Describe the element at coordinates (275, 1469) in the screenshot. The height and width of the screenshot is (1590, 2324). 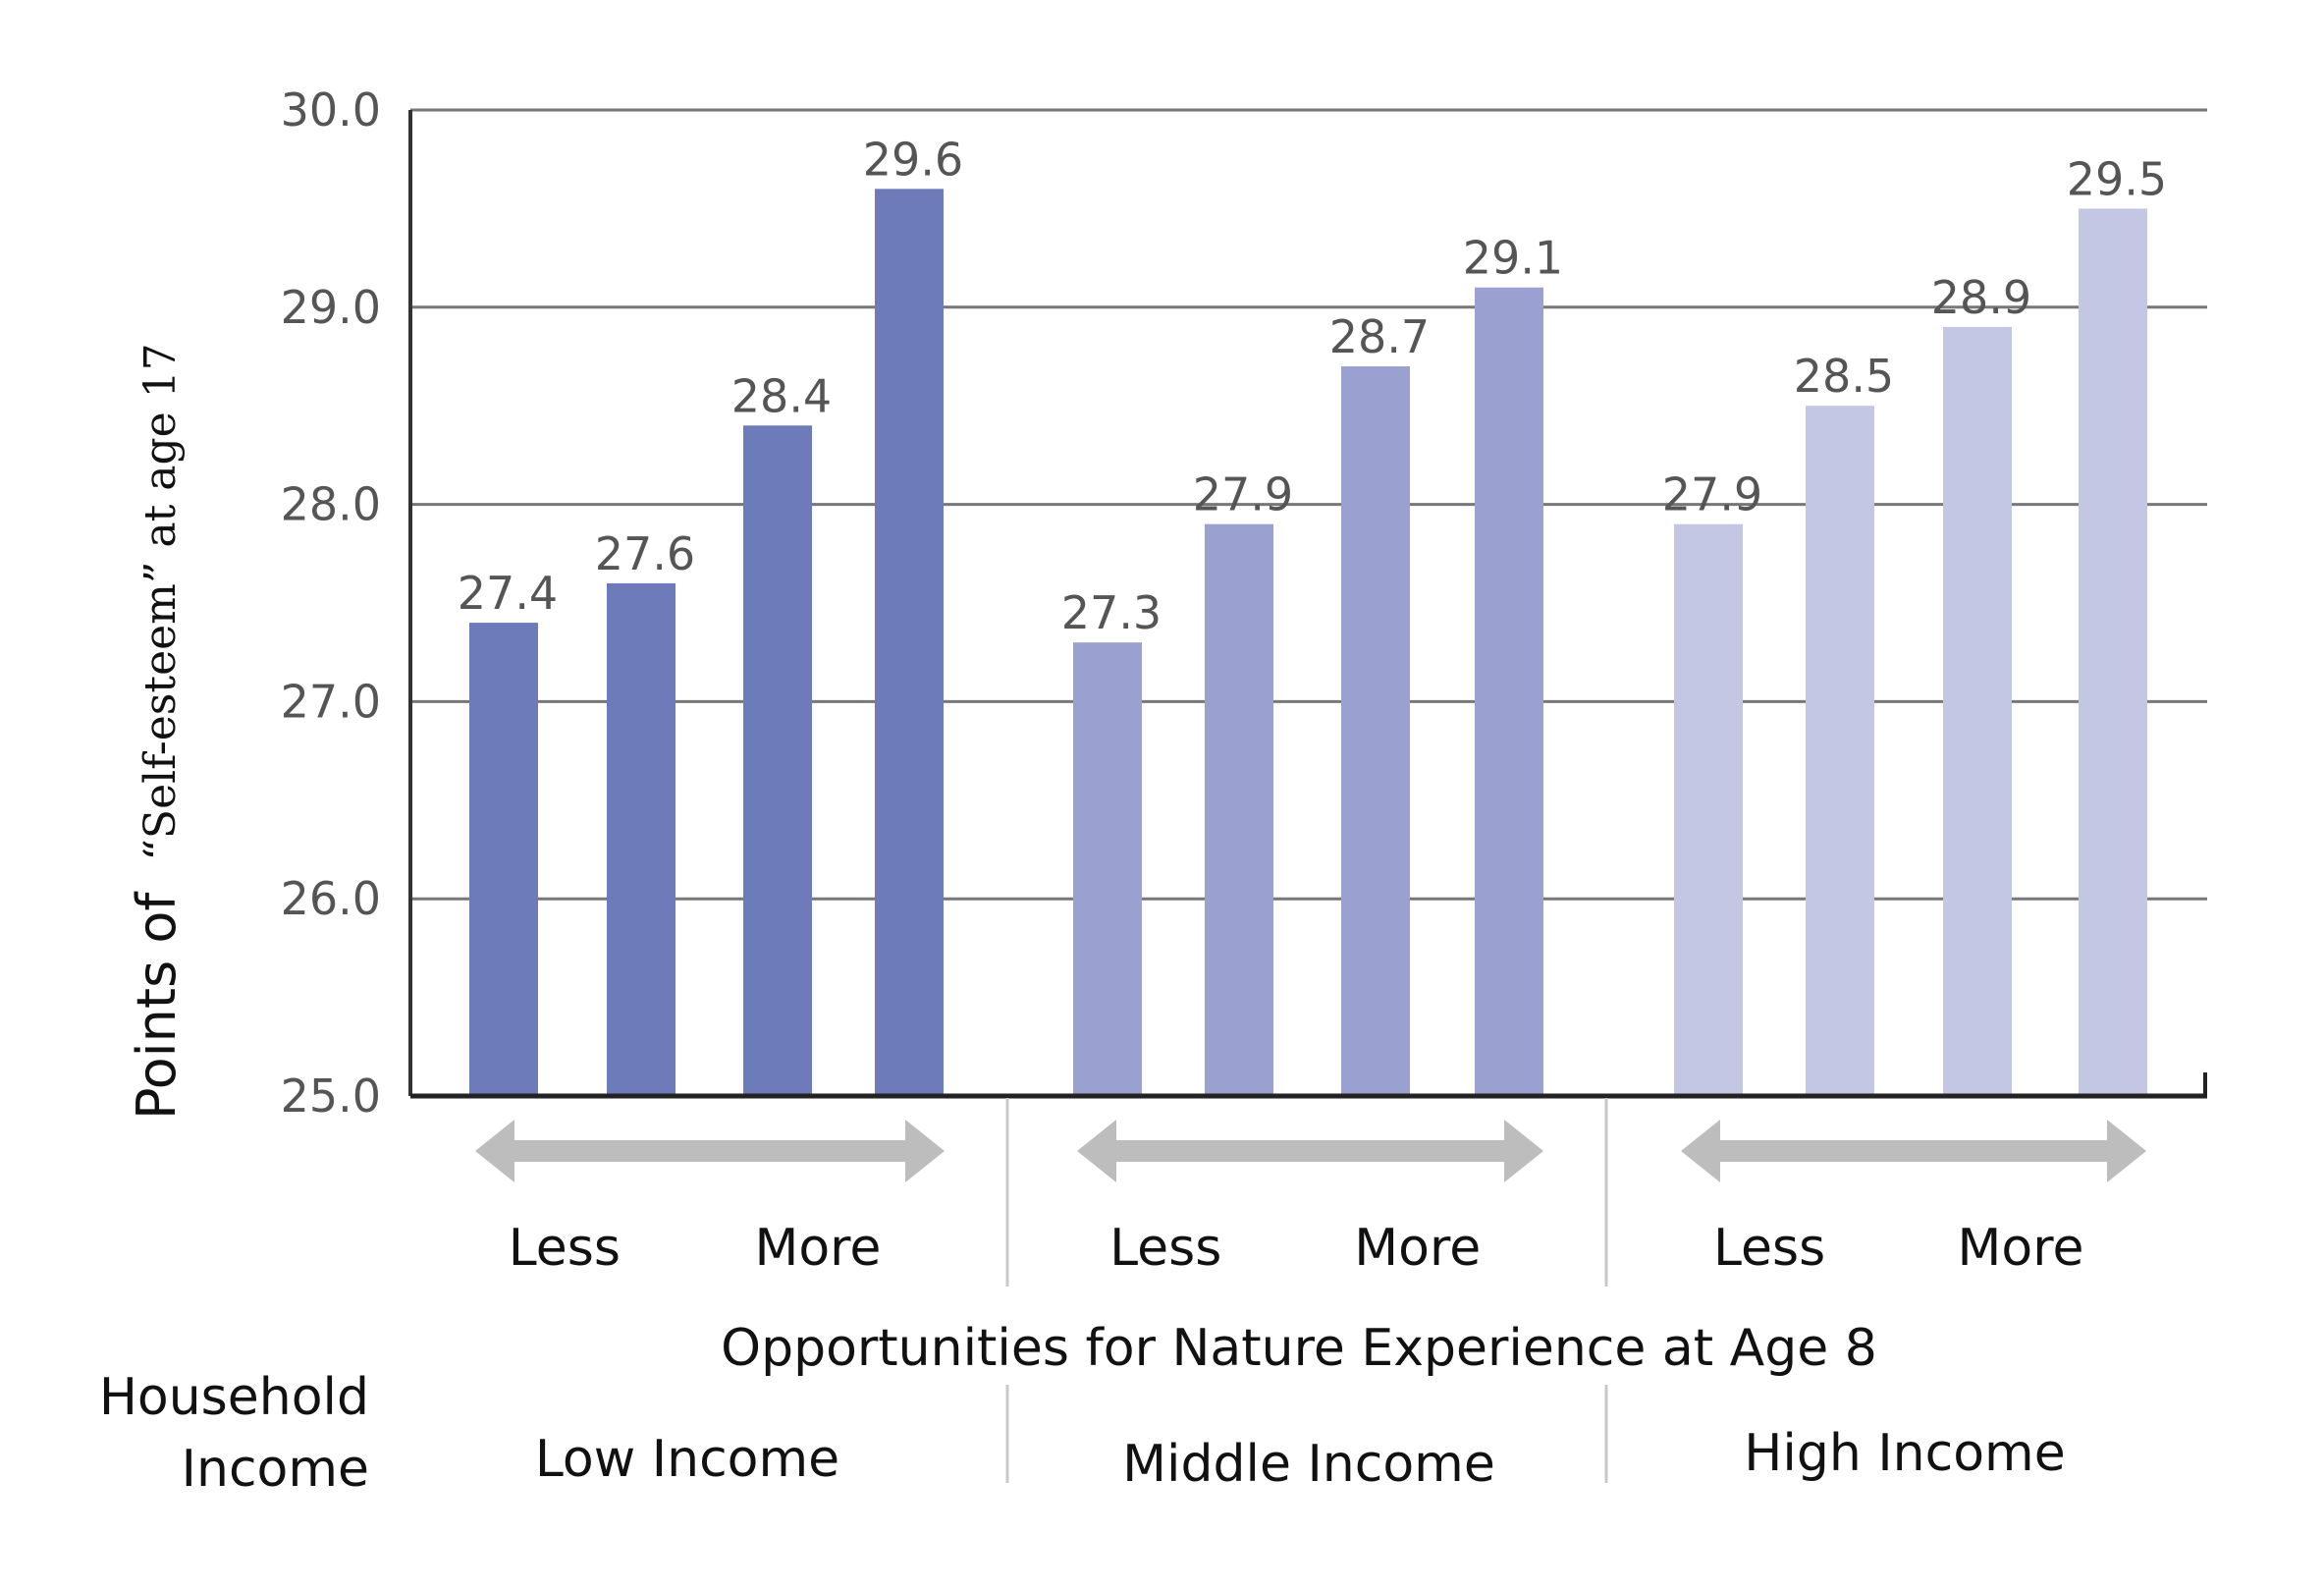
I see `row-label-income: Income` at that location.